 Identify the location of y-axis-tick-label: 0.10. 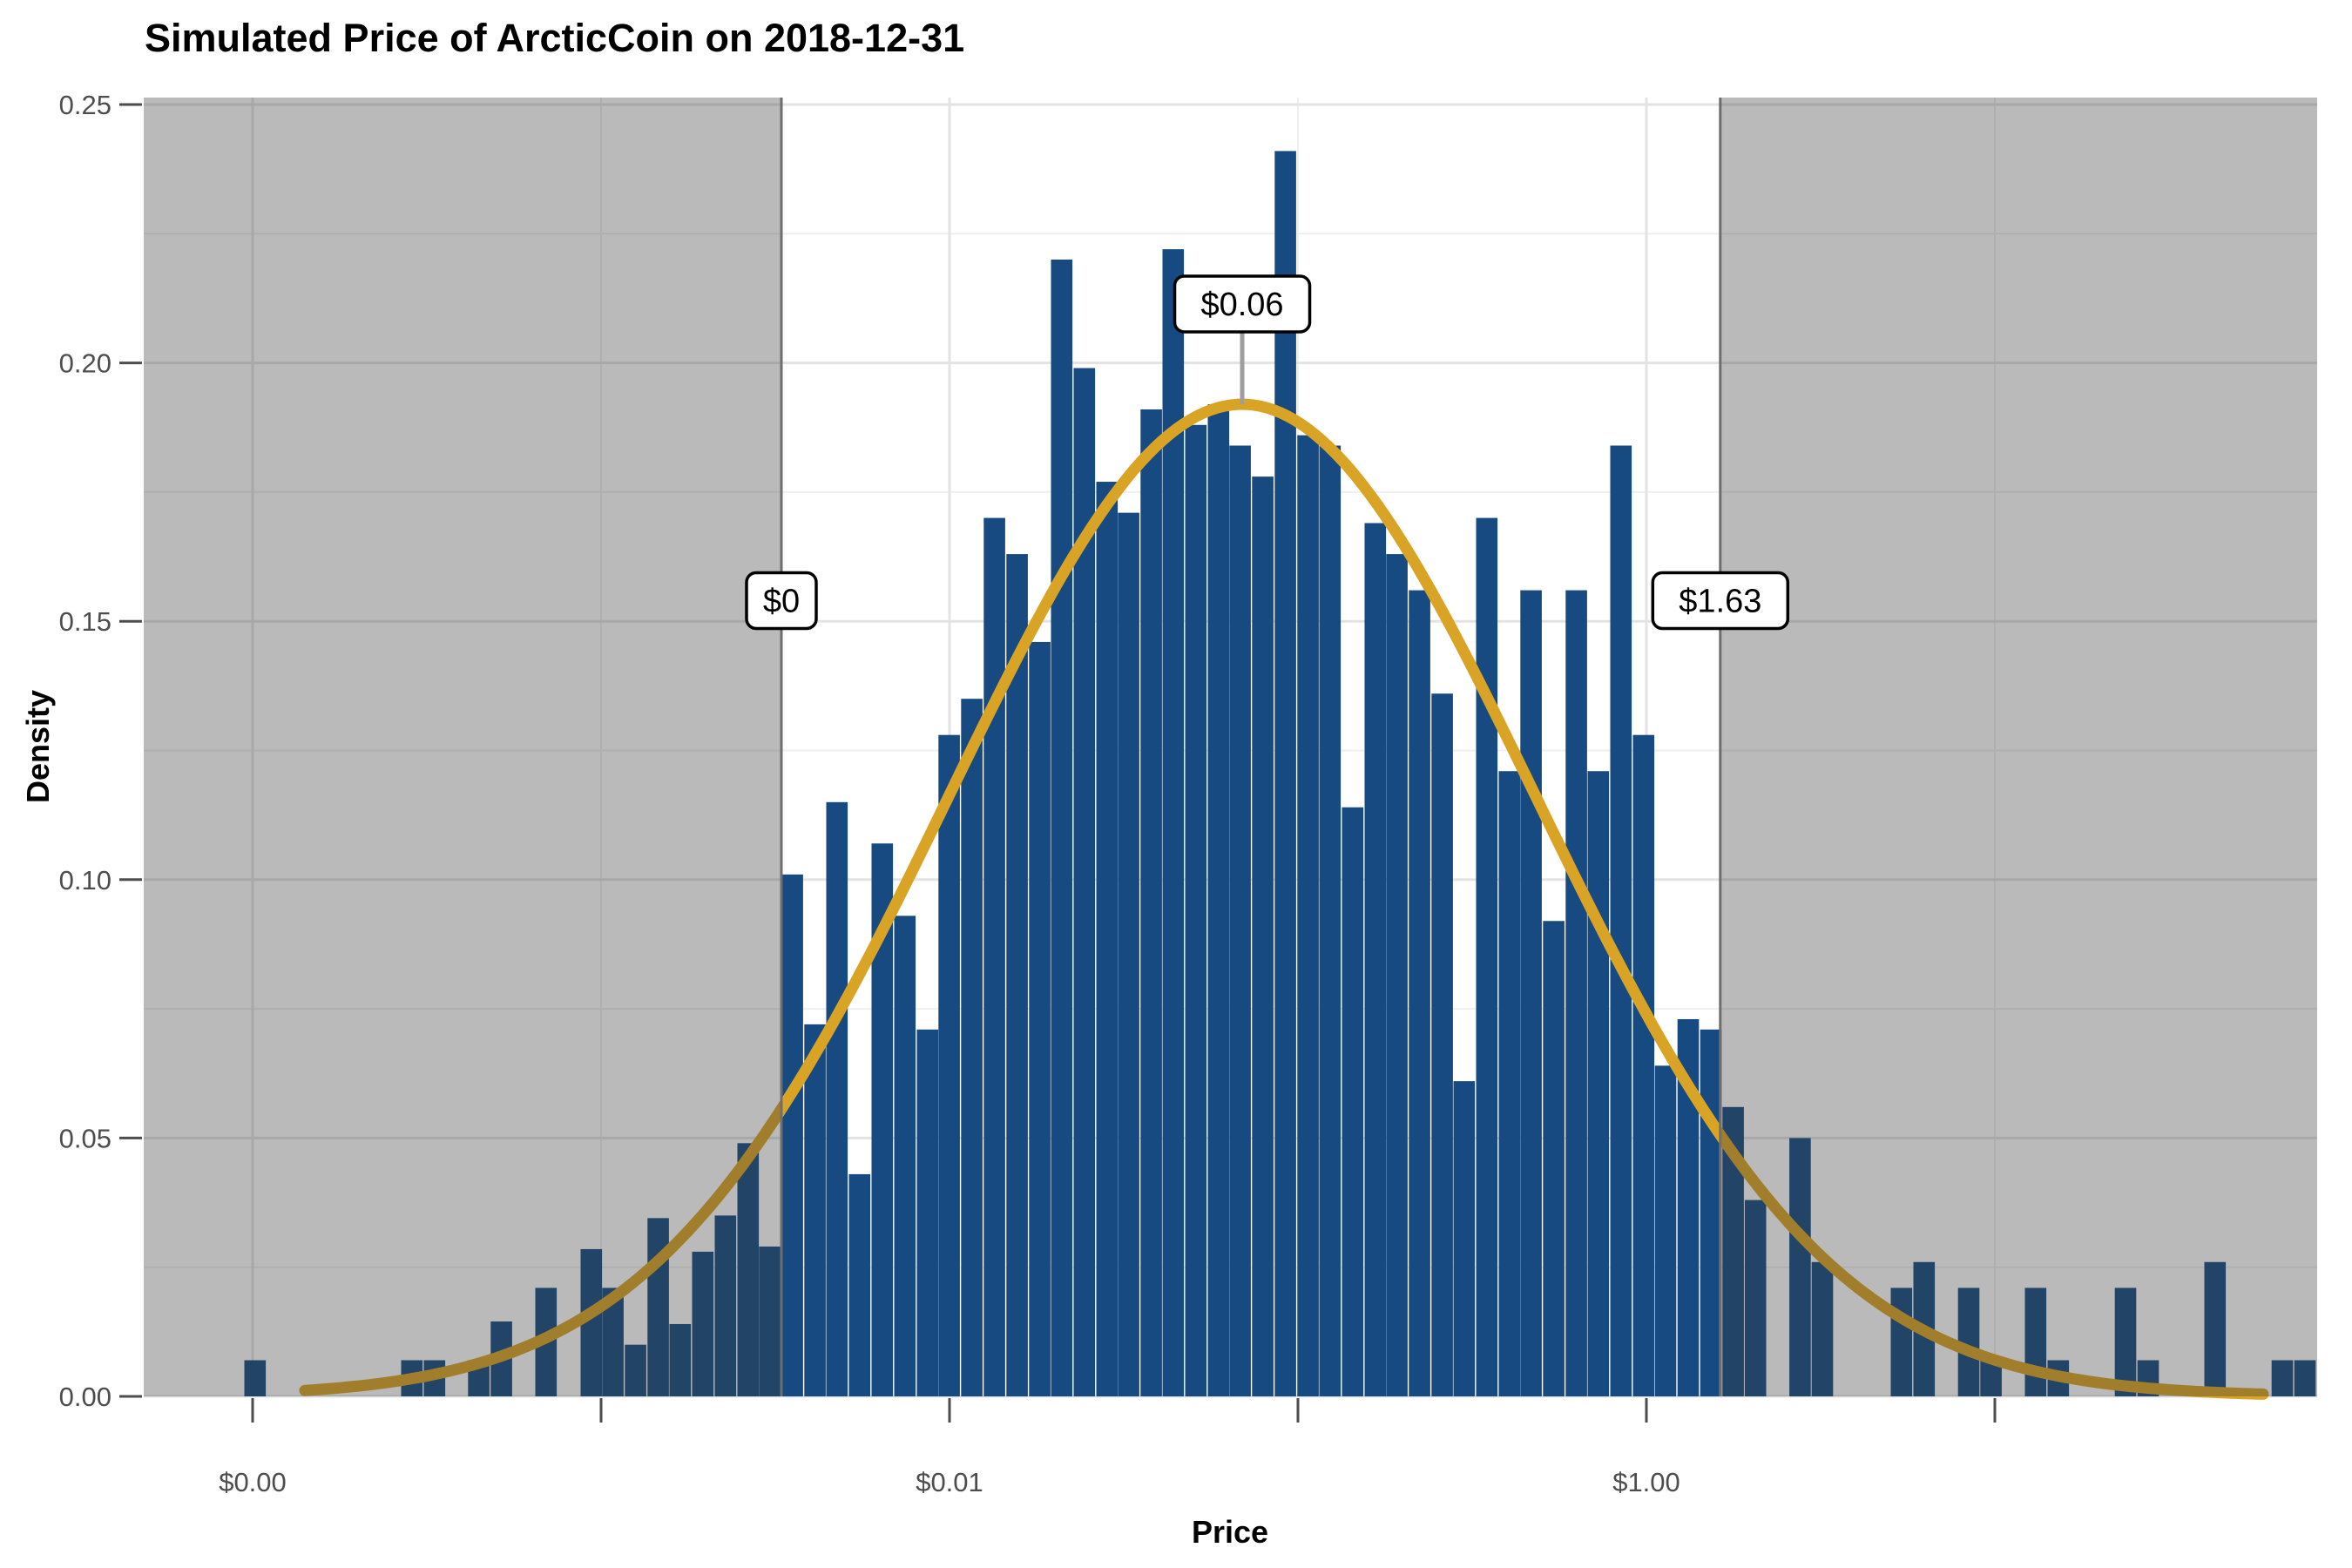
(85, 880).